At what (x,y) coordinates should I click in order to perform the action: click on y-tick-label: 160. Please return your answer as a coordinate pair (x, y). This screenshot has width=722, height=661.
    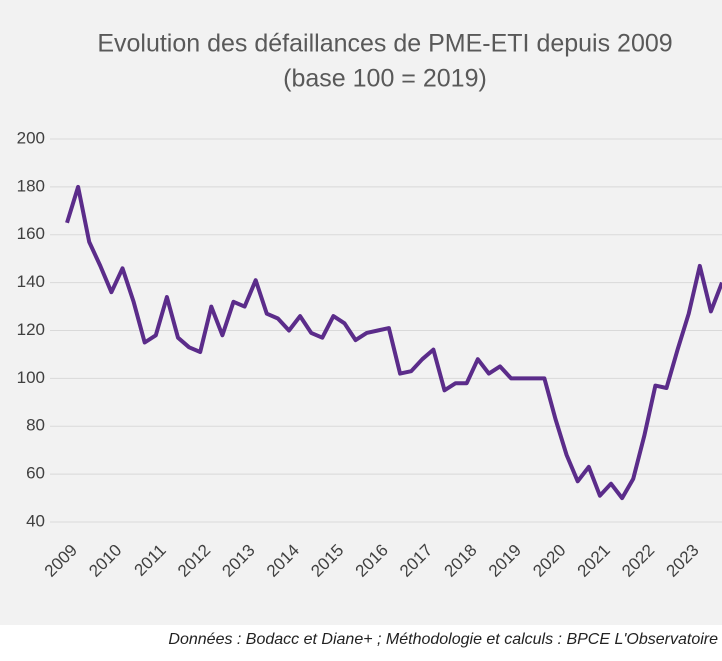
    Looking at the image, I should click on (31, 233).